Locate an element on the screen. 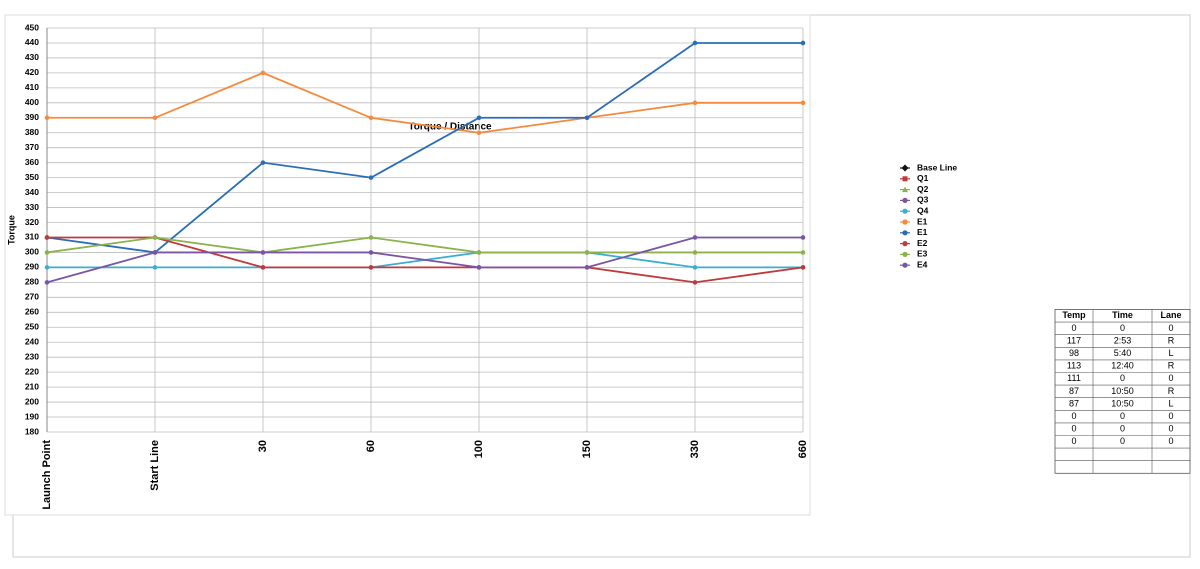  y-tick-label: 280 is located at coordinates (32, 282).